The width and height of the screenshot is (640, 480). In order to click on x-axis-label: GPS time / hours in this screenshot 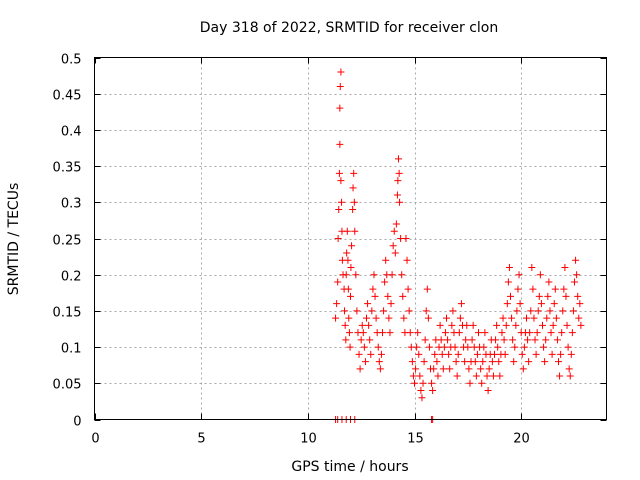, I will do `click(349, 467)`.